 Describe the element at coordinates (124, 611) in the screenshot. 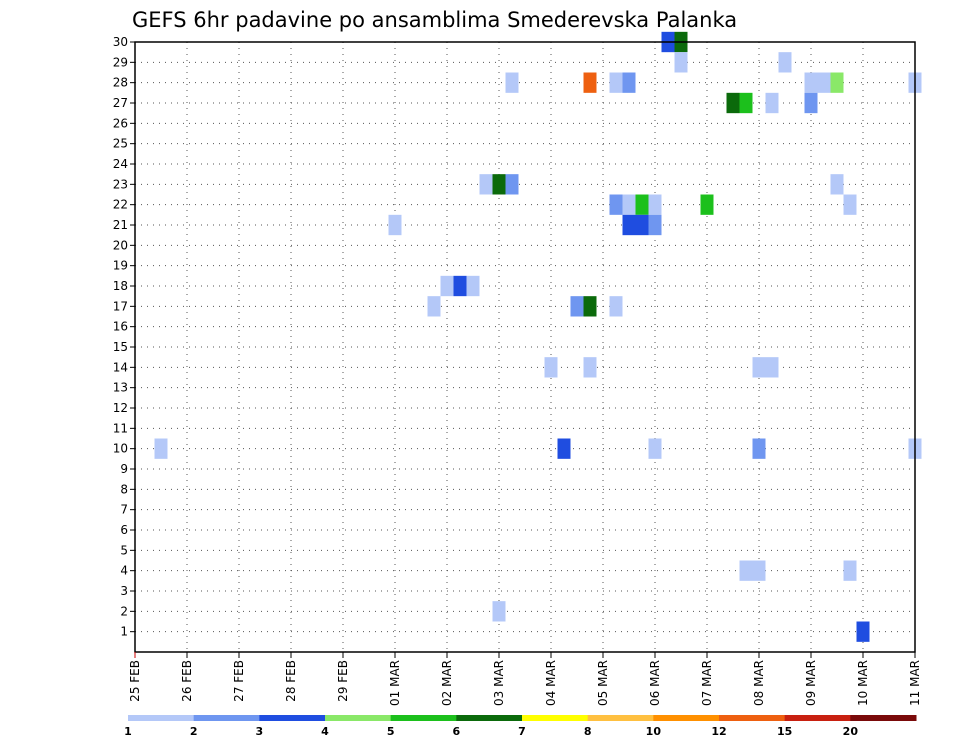

I see `y-tick-label: 2` at that location.